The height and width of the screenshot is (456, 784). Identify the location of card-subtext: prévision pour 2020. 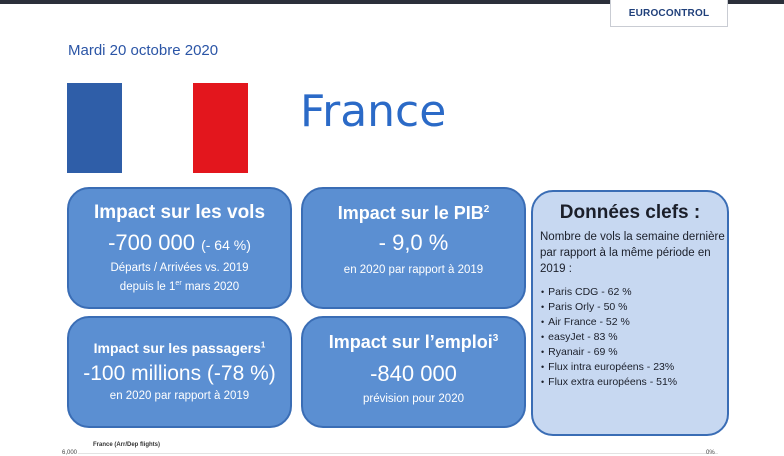
(413, 399).